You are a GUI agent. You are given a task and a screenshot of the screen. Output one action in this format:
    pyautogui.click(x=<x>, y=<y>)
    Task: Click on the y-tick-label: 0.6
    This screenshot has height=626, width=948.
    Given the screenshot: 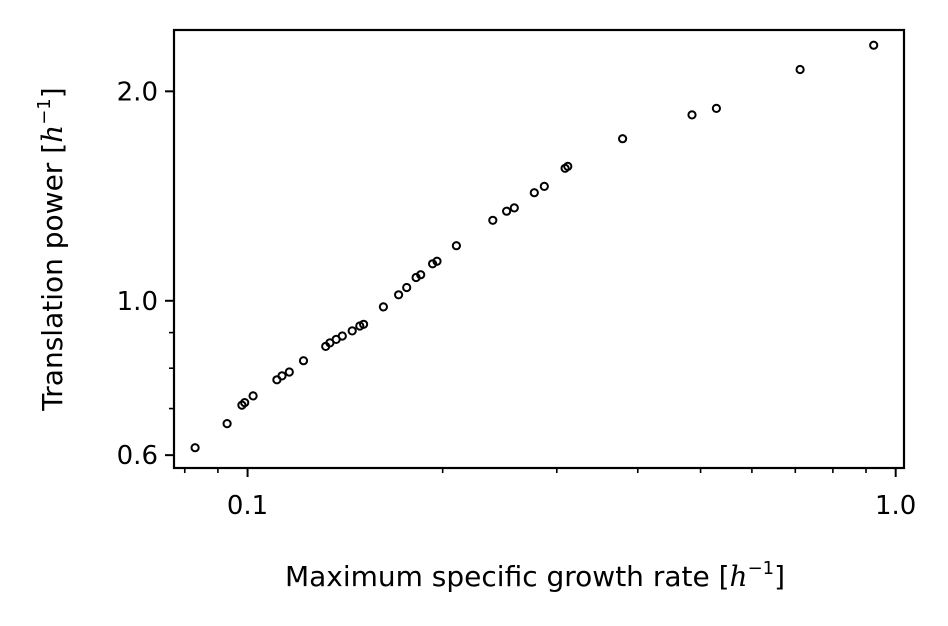 What is the action you would take?
    pyautogui.click(x=137, y=456)
    